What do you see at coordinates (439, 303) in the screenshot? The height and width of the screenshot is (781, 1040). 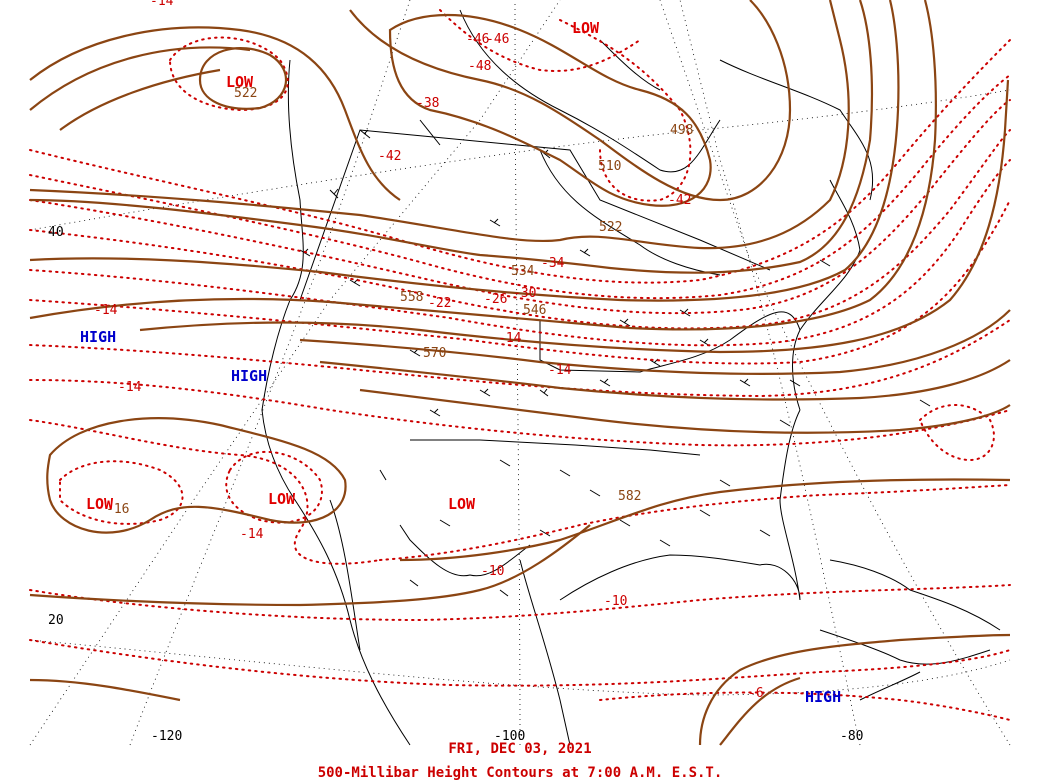 I see `temp-label: -22` at bounding box center [439, 303].